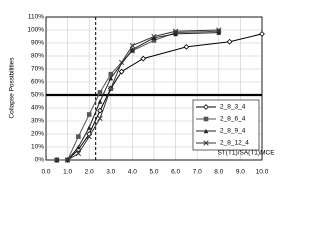 The image size is (320, 240). Describe the element at coordinates (67, 172) in the screenshot. I see `x-tick-label: 1.0` at that location.